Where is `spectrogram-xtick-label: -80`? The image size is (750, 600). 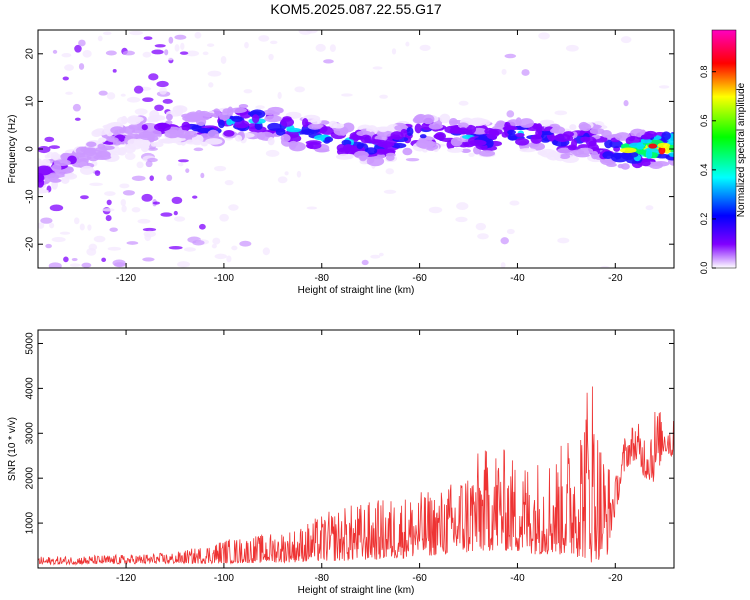
spectrogram-xtick-label: -80 is located at coordinates (322, 278).